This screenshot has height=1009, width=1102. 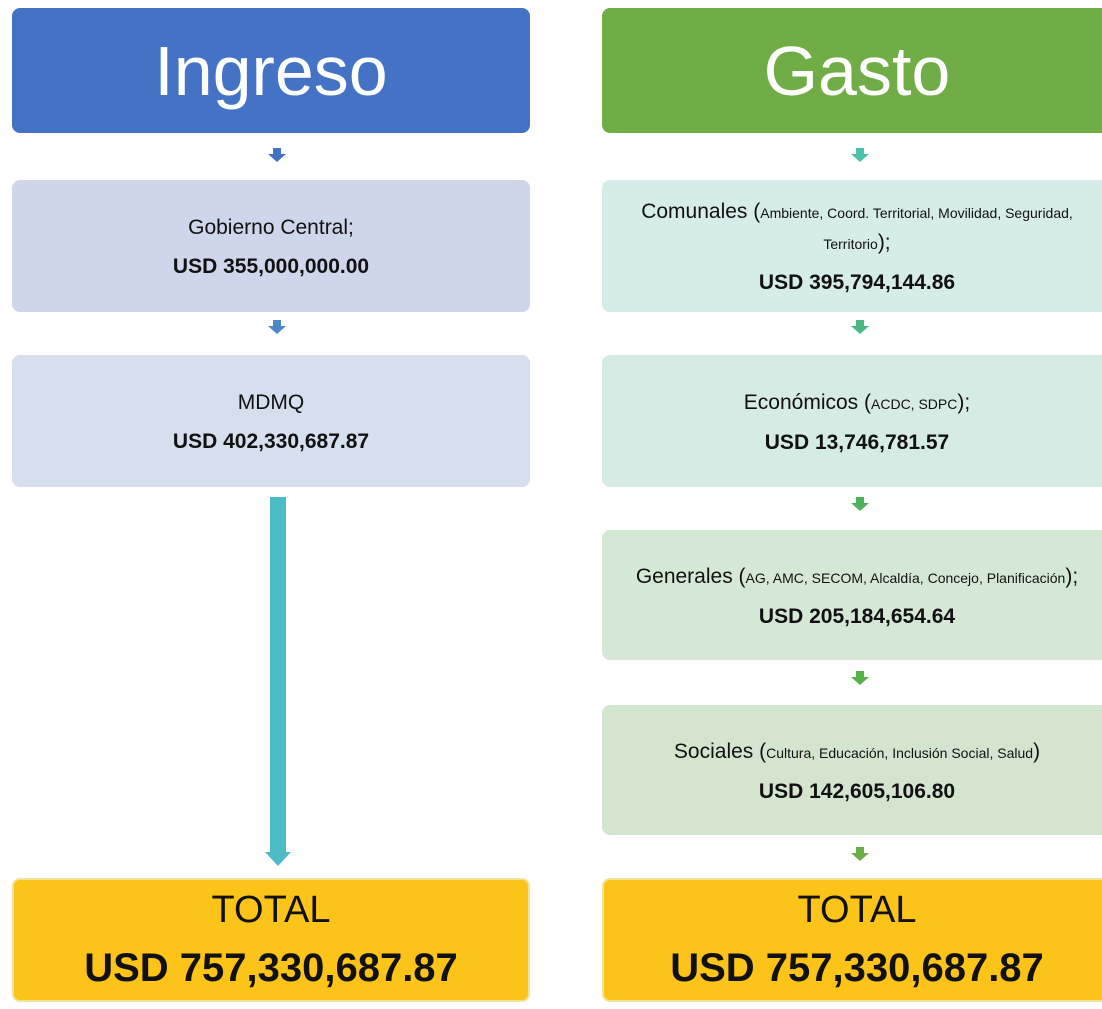 I want to click on name: Económicos (, so click(x=807, y=402).